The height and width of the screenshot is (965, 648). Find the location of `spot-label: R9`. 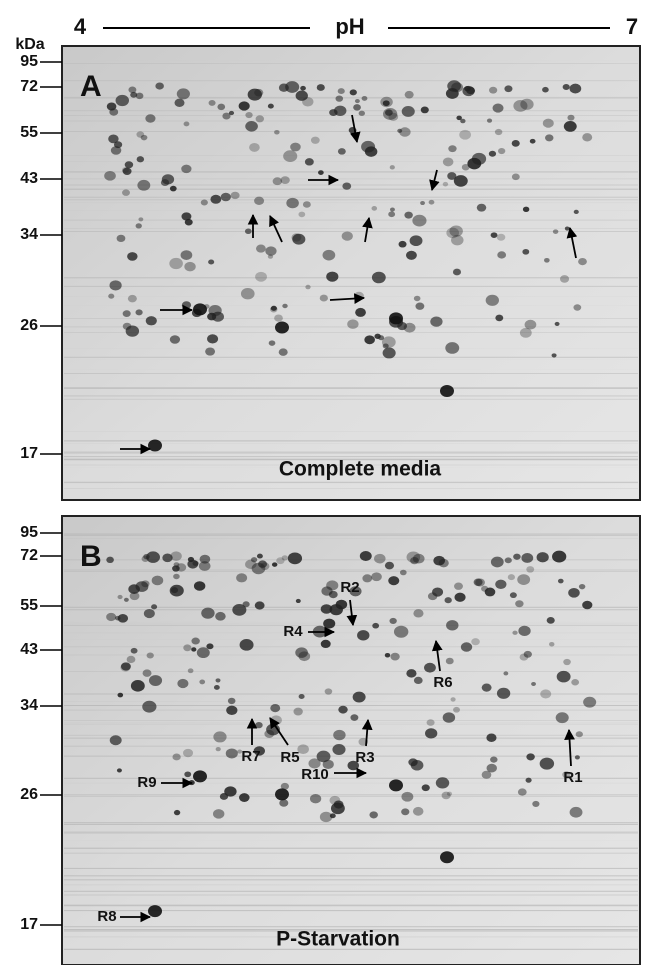

spot-label: R9 is located at coordinates (146, 782).